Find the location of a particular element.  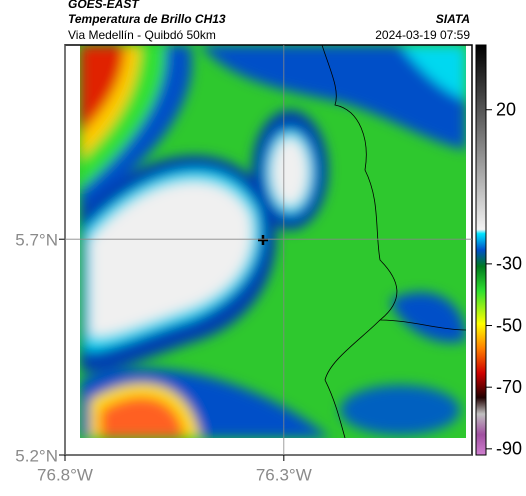

timestamp: 2024-03-19 07:59 is located at coordinates (422, 35).